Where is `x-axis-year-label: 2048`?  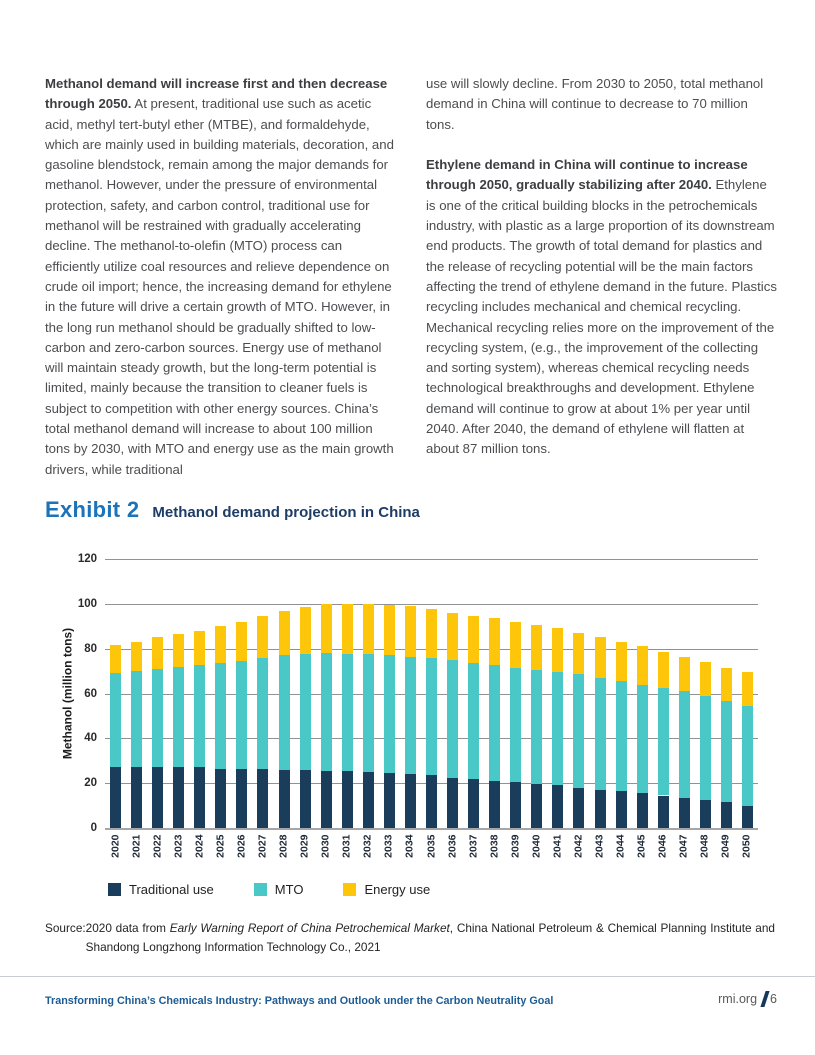 x-axis-year-label: 2048 is located at coordinates (704, 846).